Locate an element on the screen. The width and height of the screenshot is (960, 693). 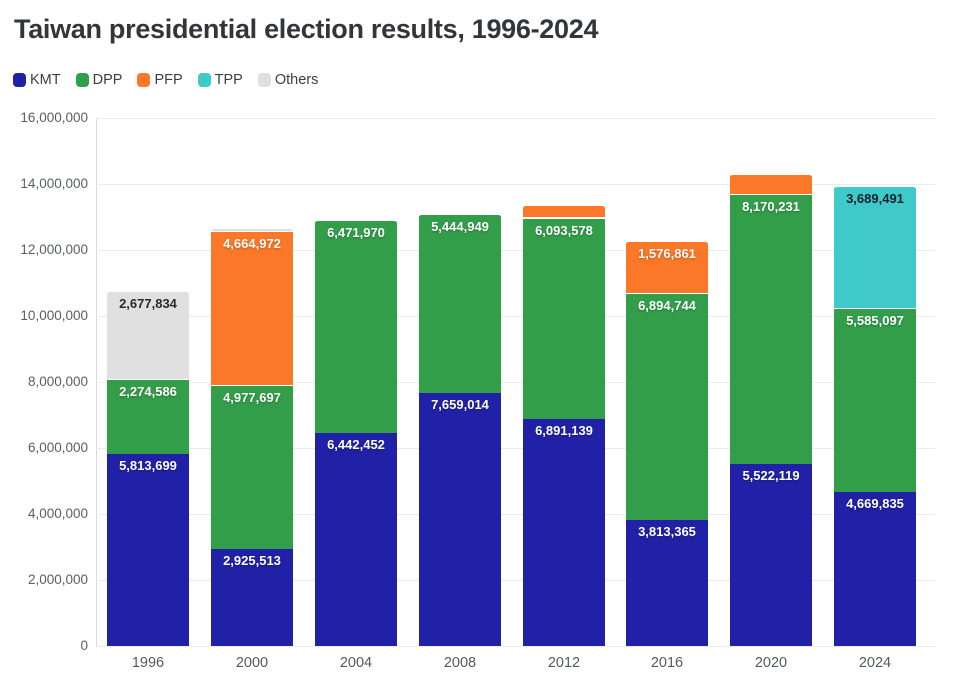
legend-swatch-tpp is located at coordinates (204, 80).